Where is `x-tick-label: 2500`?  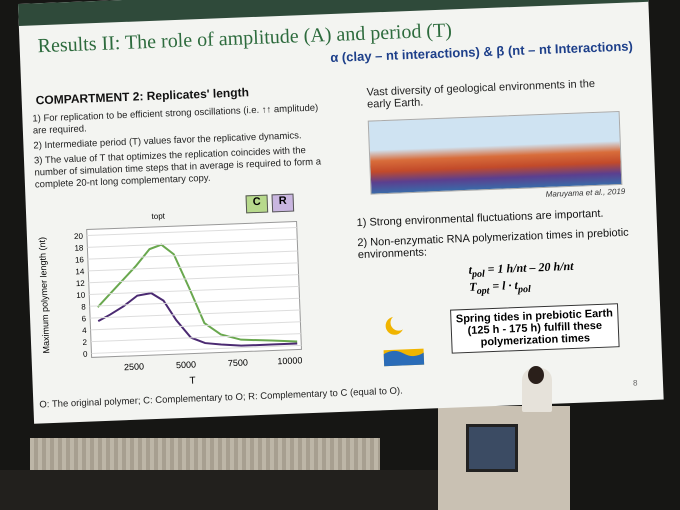 x-tick-label: 2500 is located at coordinates (134, 366).